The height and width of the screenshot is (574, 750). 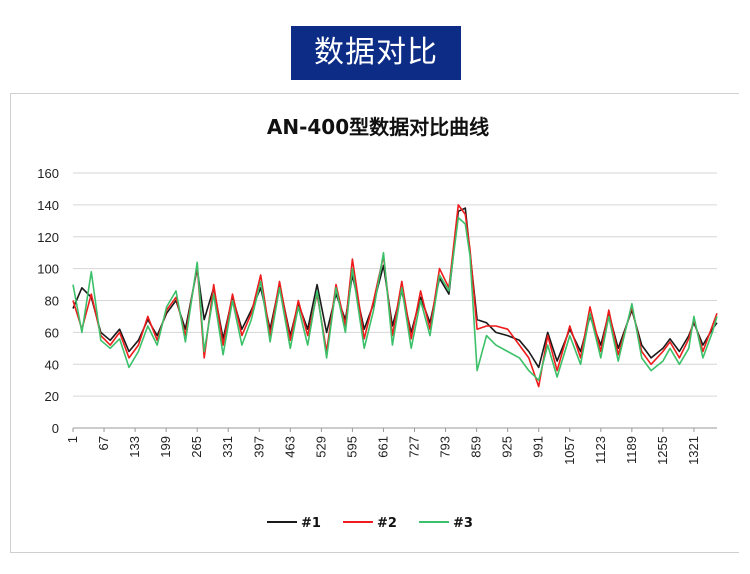 What do you see at coordinates (382, 447) in the screenshot?
I see `x-tick-label: 661` at bounding box center [382, 447].